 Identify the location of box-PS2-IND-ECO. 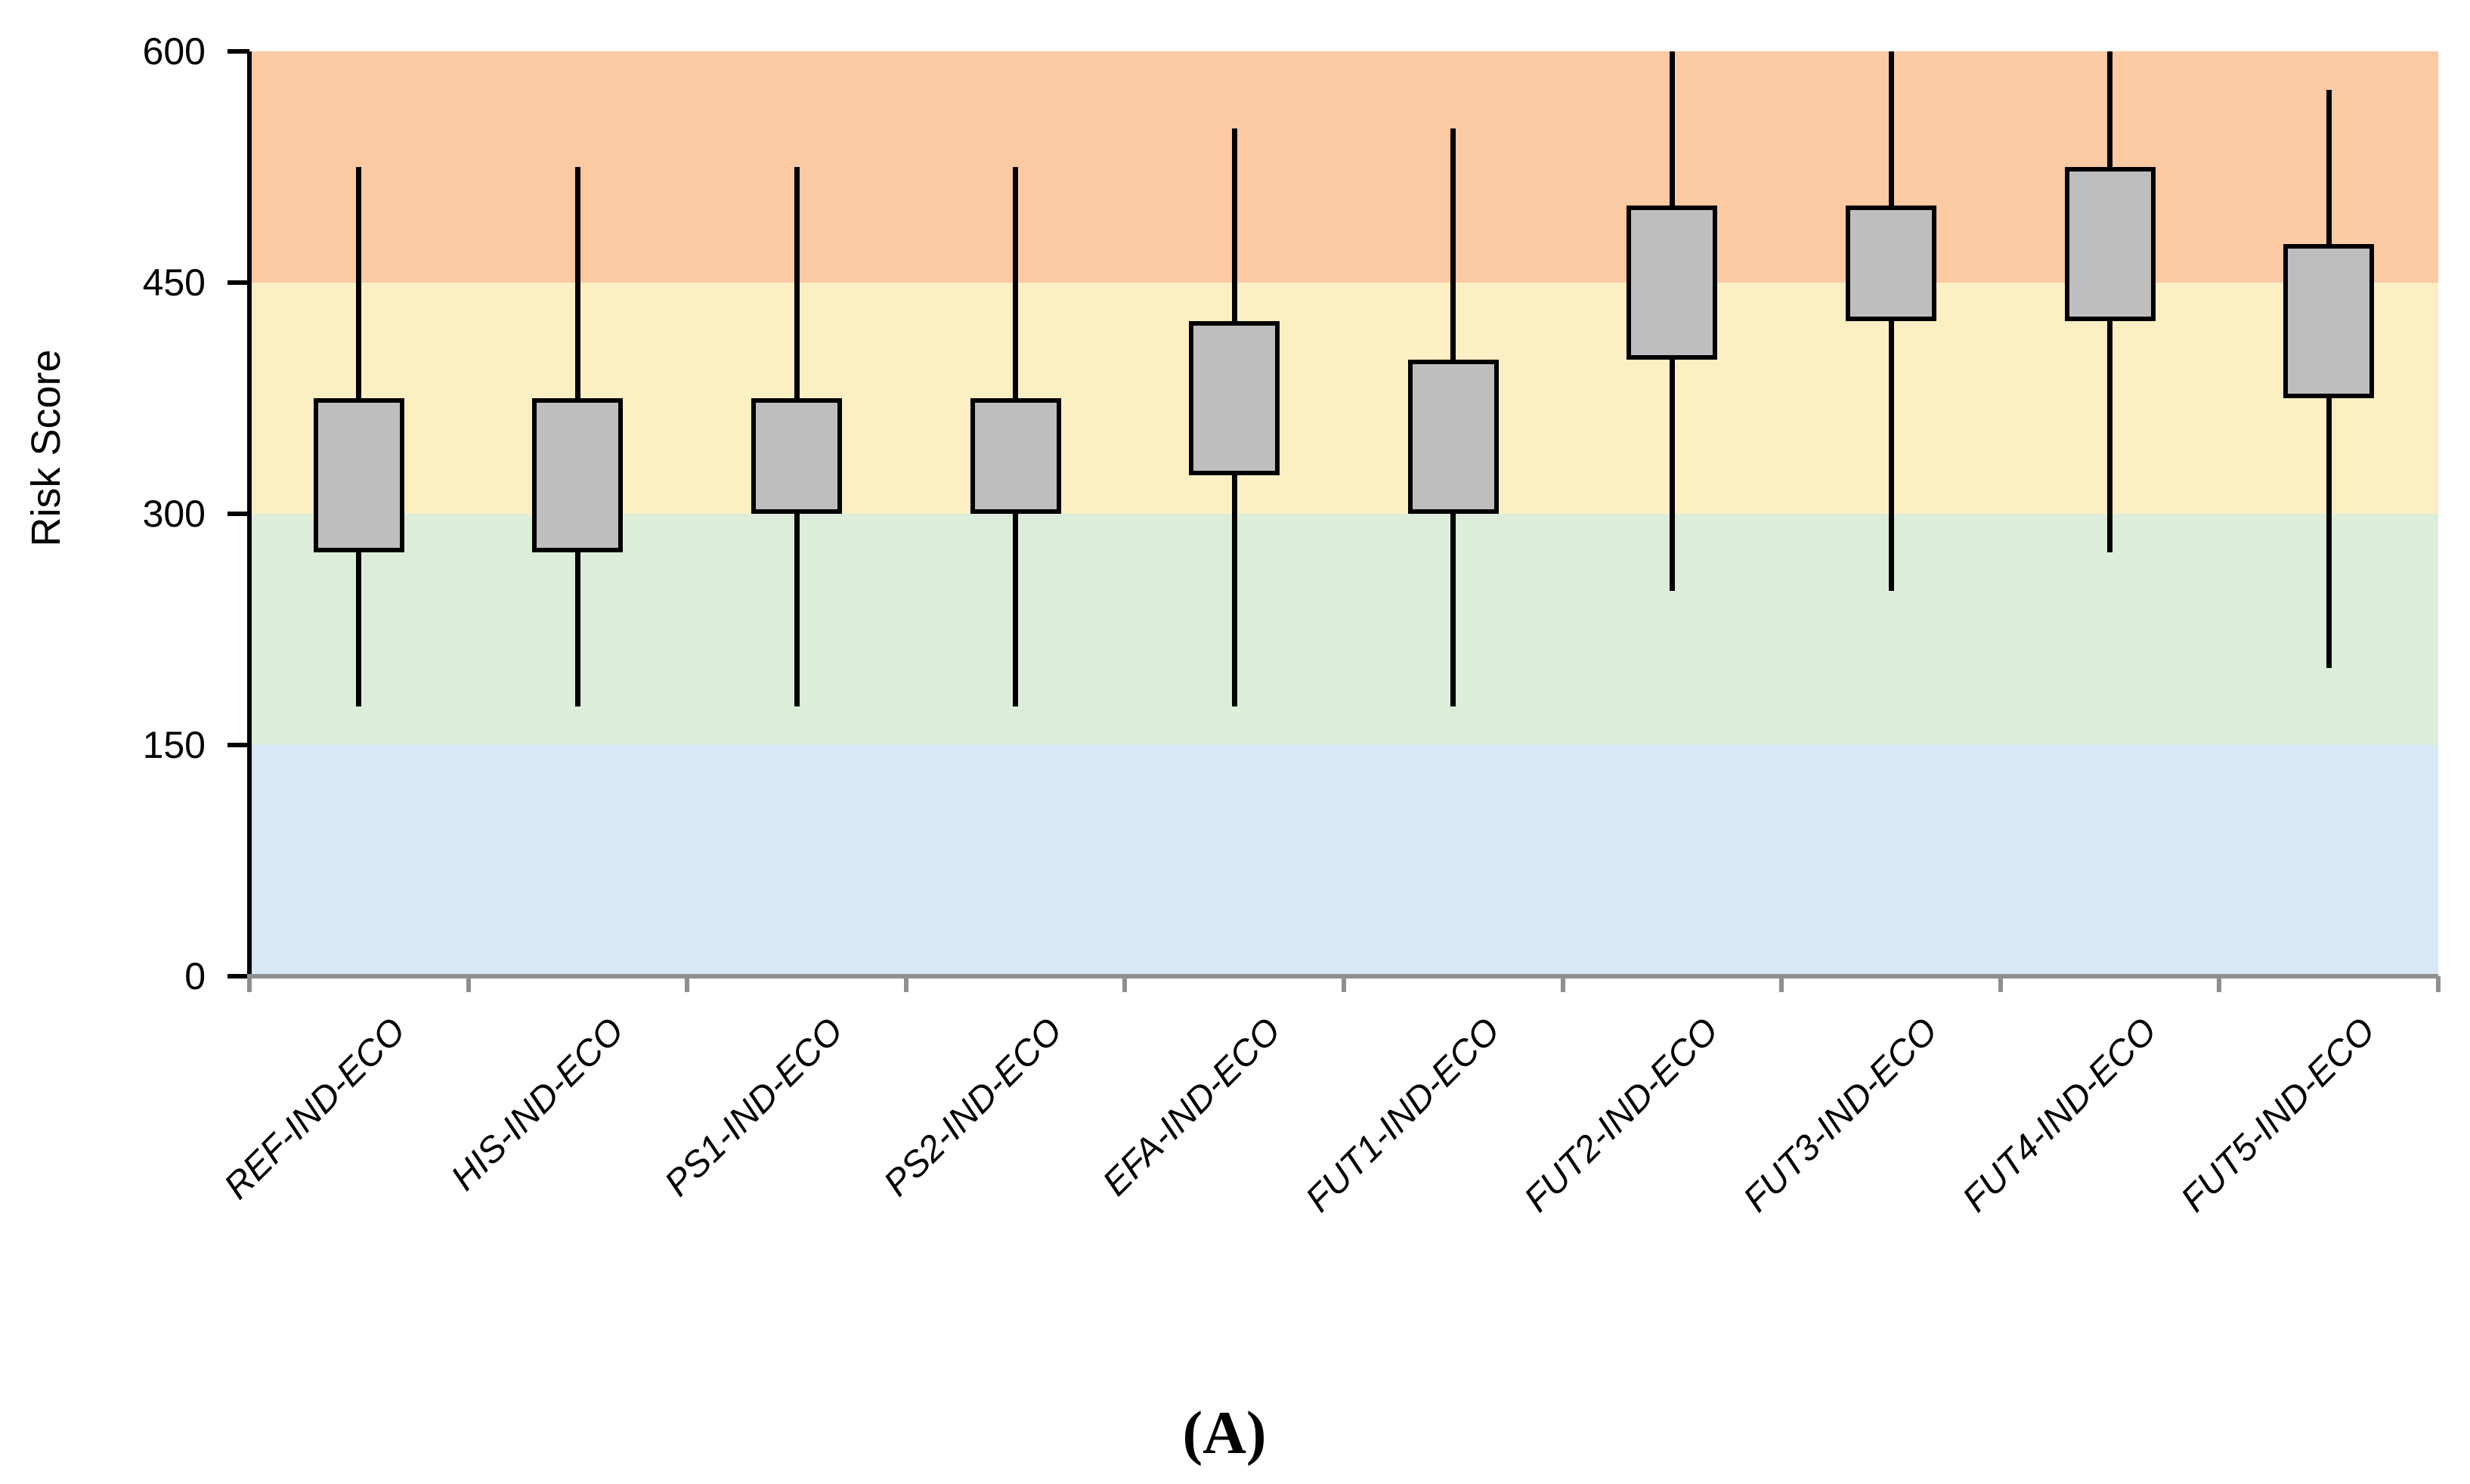
(1015, 456).